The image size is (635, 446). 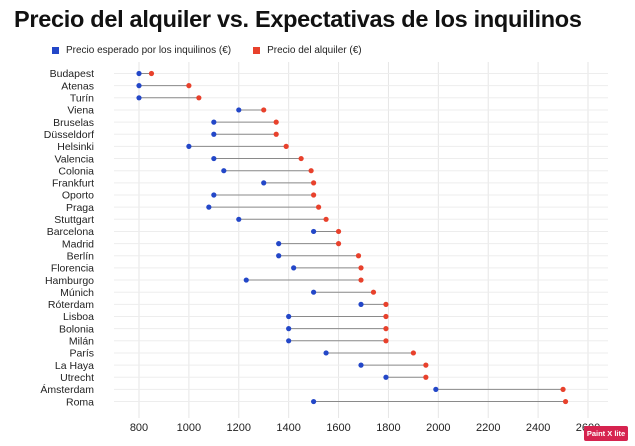 What do you see at coordinates (55, 50) in the screenshot?
I see `legend-swatch-expected` at bounding box center [55, 50].